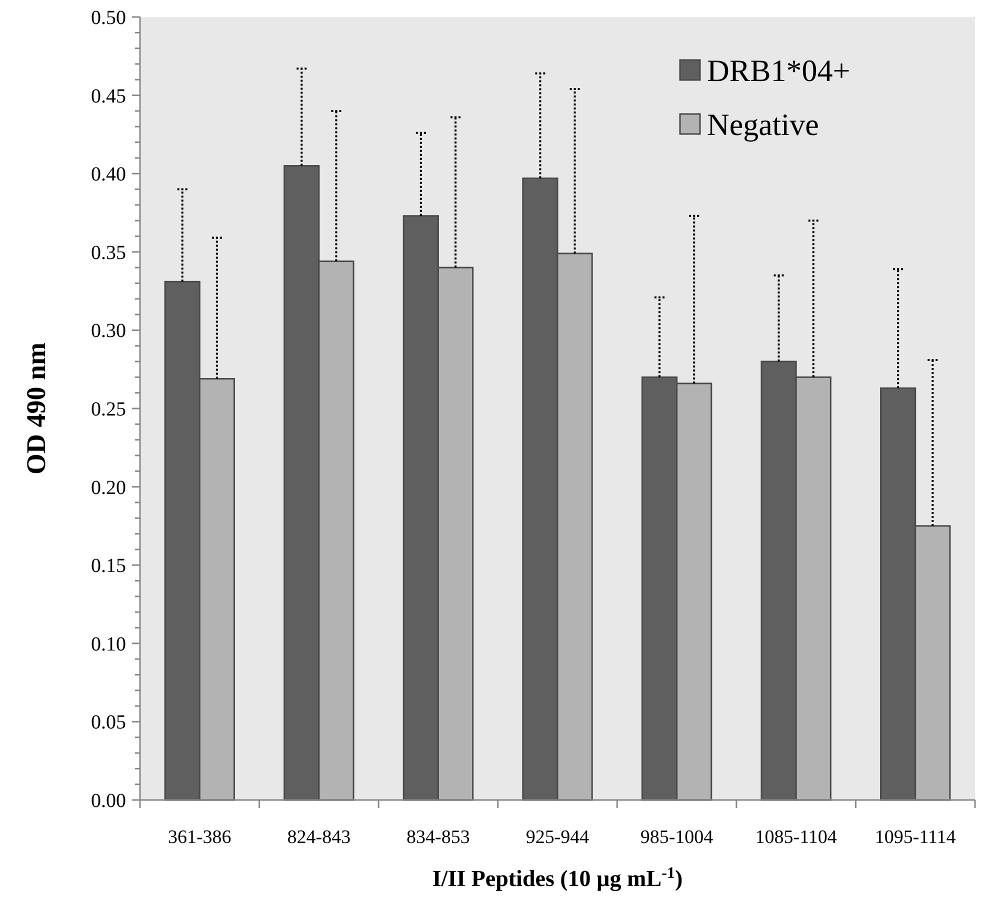  I want to click on y-axis-title: OD 490 nm, so click(36, 408).